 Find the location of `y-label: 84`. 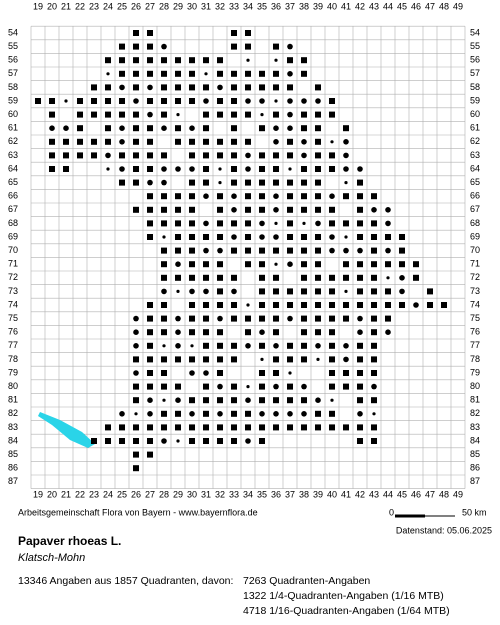

y-label: 84 is located at coordinates (475, 440).